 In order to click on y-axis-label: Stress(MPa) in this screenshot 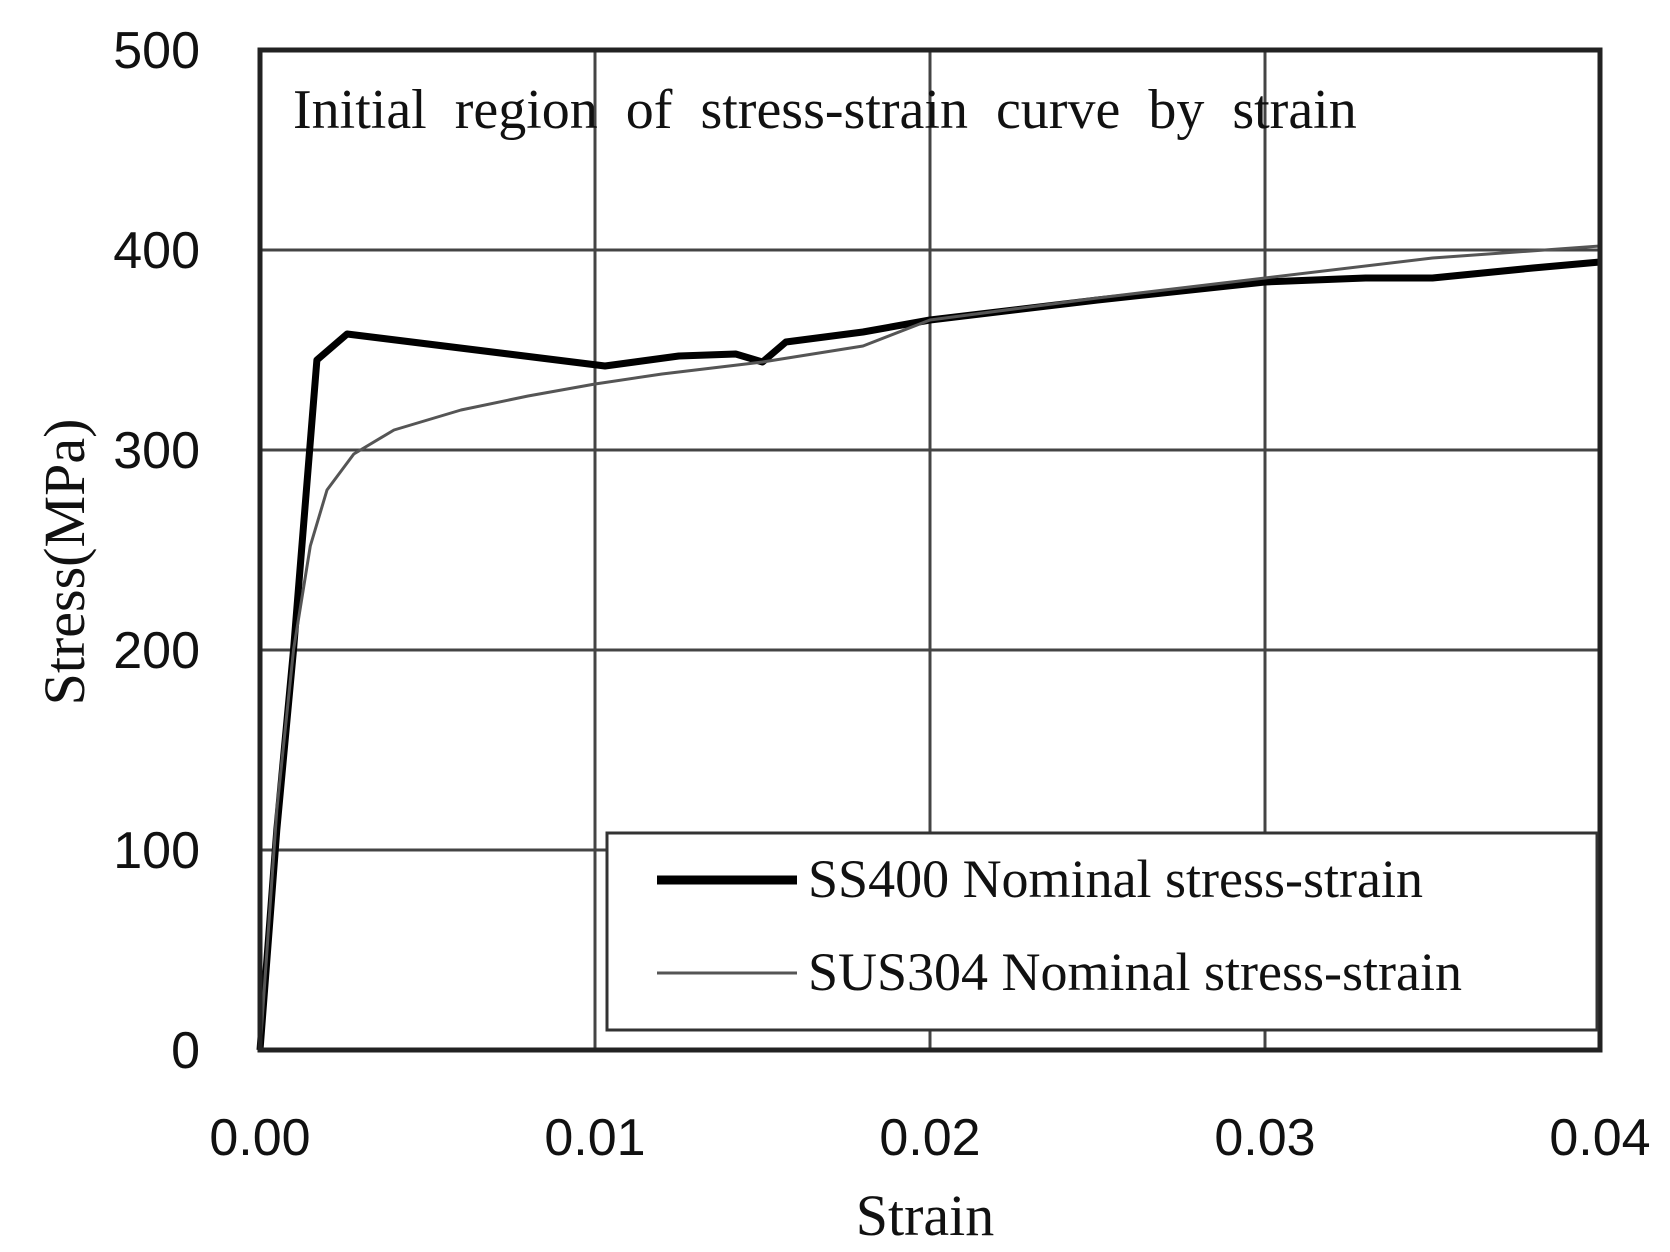, I will do `click(64, 562)`.